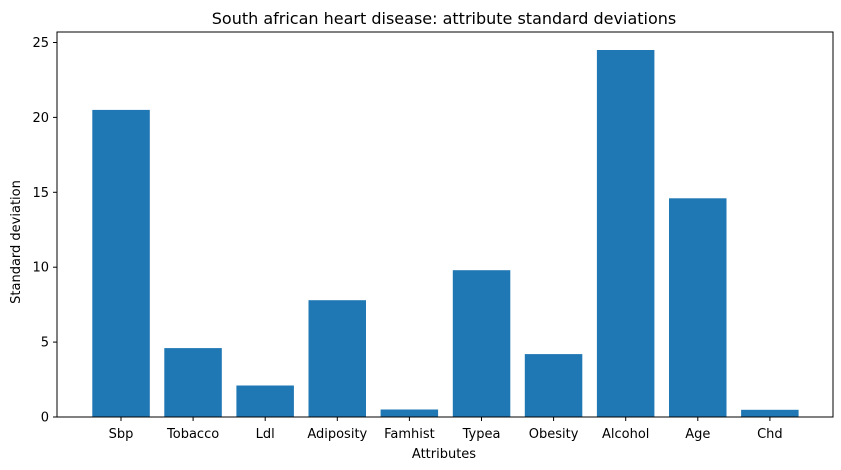 The height and width of the screenshot is (470, 841). What do you see at coordinates (444, 454) in the screenshot?
I see `x-axis-label: Attributes` at bounding box center [444, 454].